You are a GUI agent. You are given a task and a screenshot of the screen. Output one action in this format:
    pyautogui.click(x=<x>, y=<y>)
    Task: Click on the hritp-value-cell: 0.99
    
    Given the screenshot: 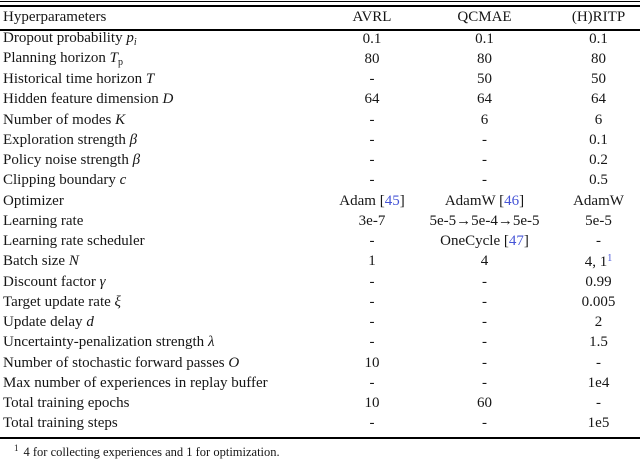 What is the action you would take?
    pyautogui.click(x=598, y=282)
    